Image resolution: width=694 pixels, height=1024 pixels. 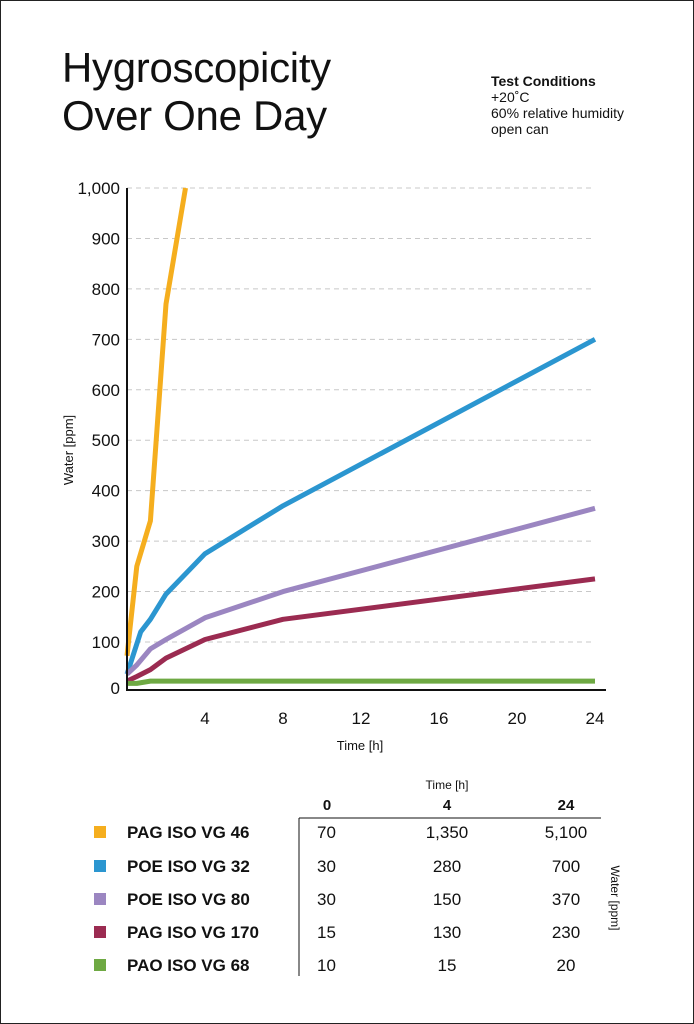 I want to click on x-axis-title: Time [h], so click(x=360, y=745).